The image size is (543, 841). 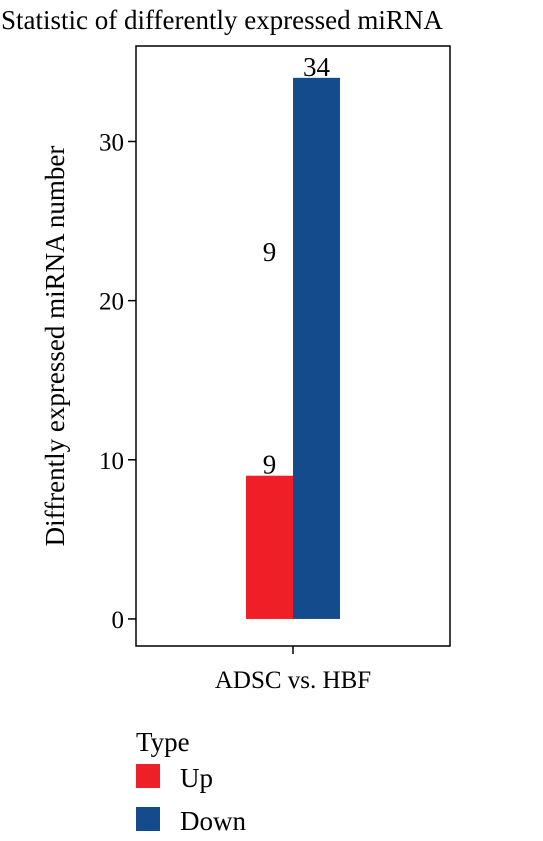 I want to click on y-tick-label: 20, so click(x=111, y=302).